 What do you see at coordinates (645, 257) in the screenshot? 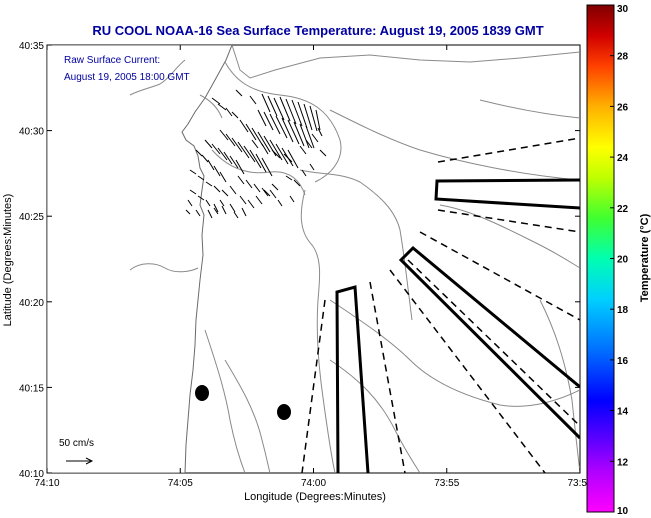
I see `colorbar-label: Temperature (°C)` at bounding box center [645, 257].